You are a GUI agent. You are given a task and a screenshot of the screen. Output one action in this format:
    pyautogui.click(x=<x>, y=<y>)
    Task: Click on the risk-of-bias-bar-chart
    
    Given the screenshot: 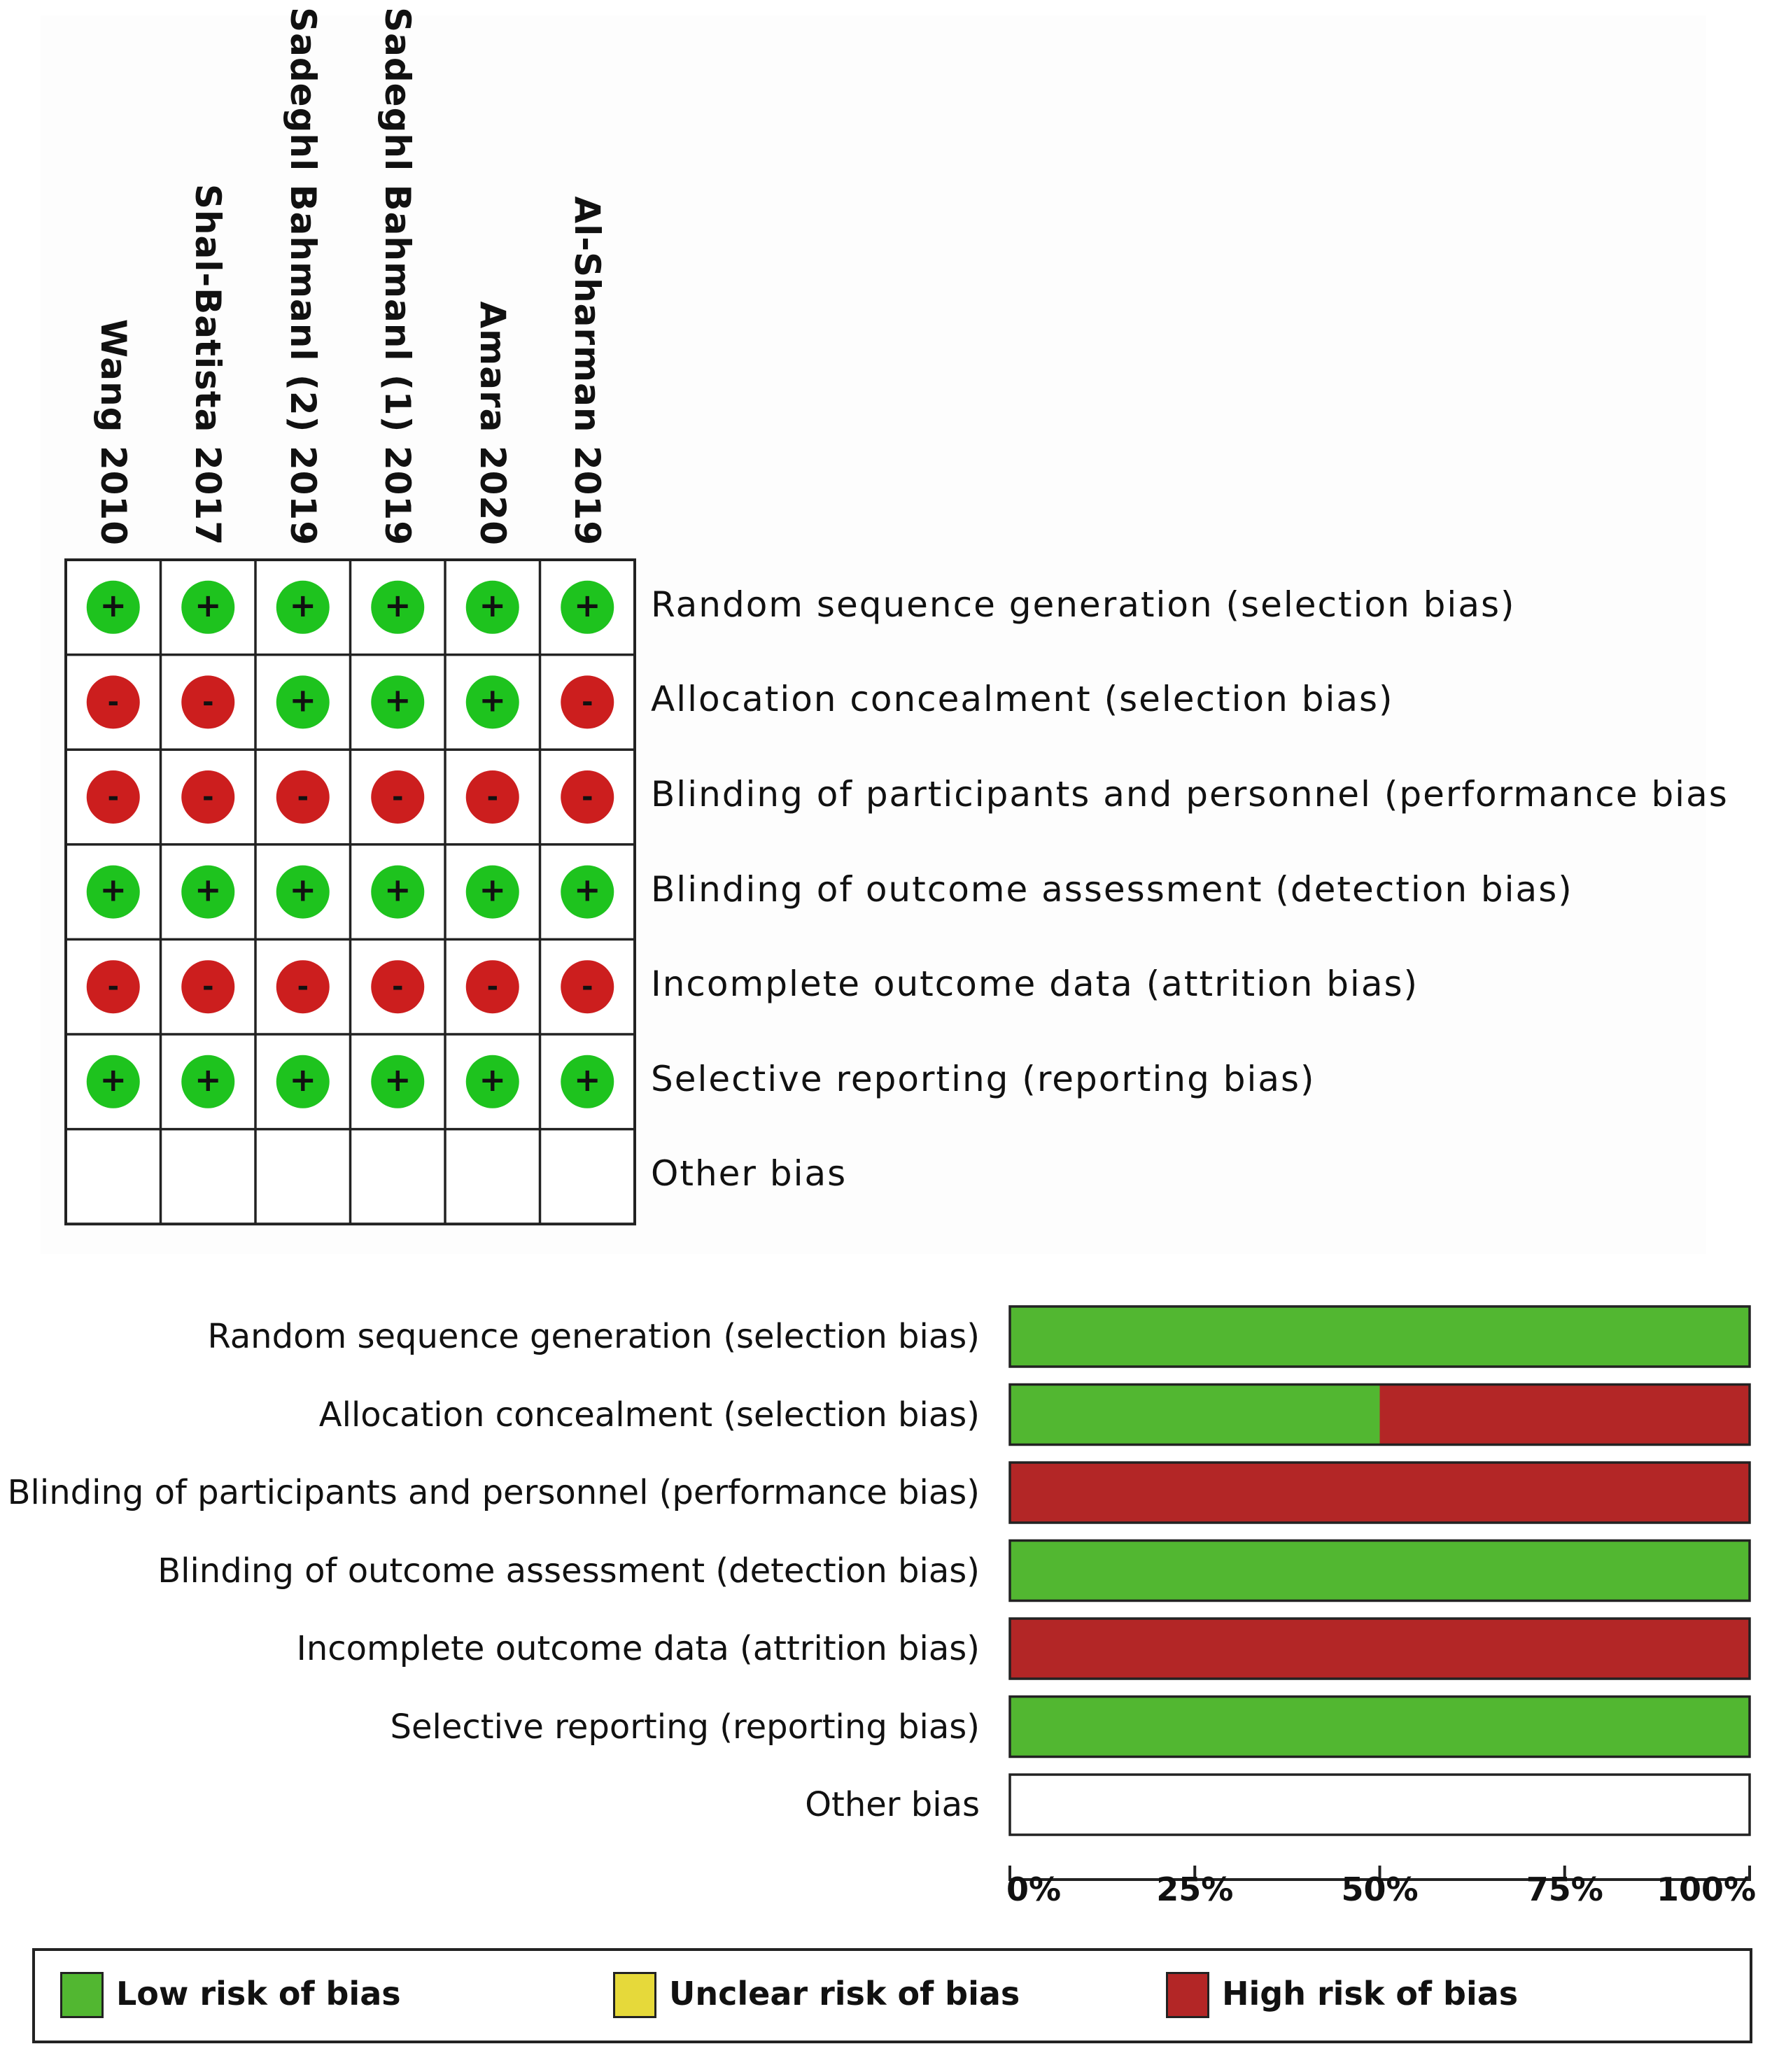 What is the action you would take?
    pyautogui.click(x=1379, y=1593)
    